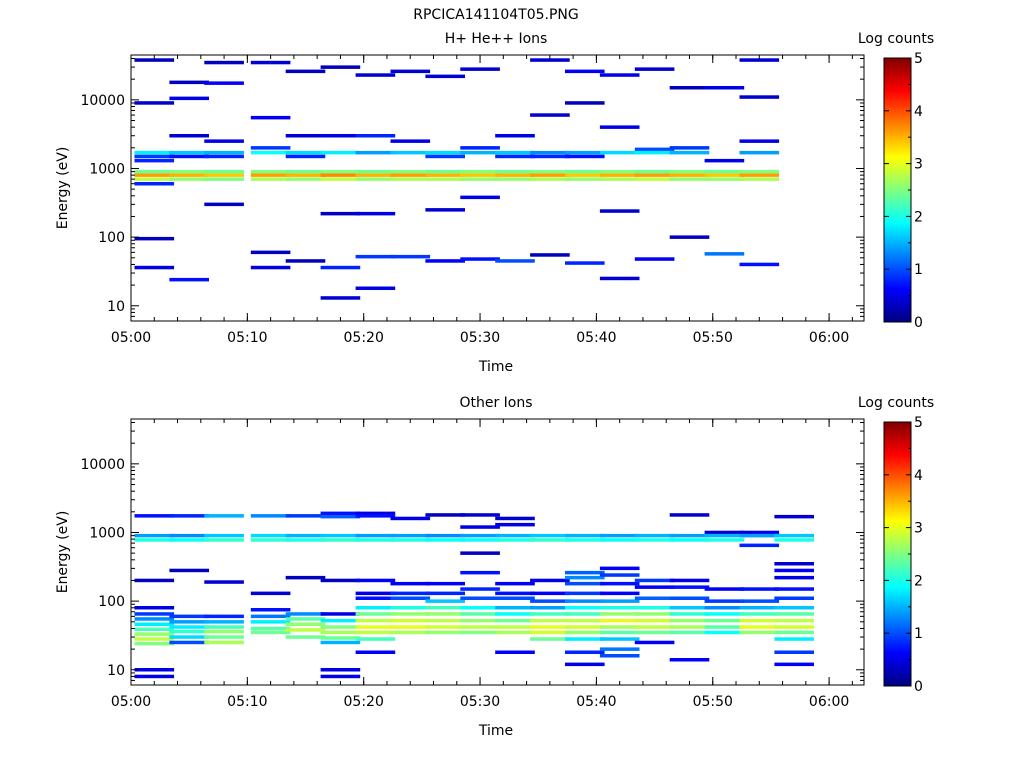 The width and height of the screenshot is (1024, 768). Describe the element at coordinates (474, 595) in the screenshot. I see `panel-other-ions-heatmap` at that location.